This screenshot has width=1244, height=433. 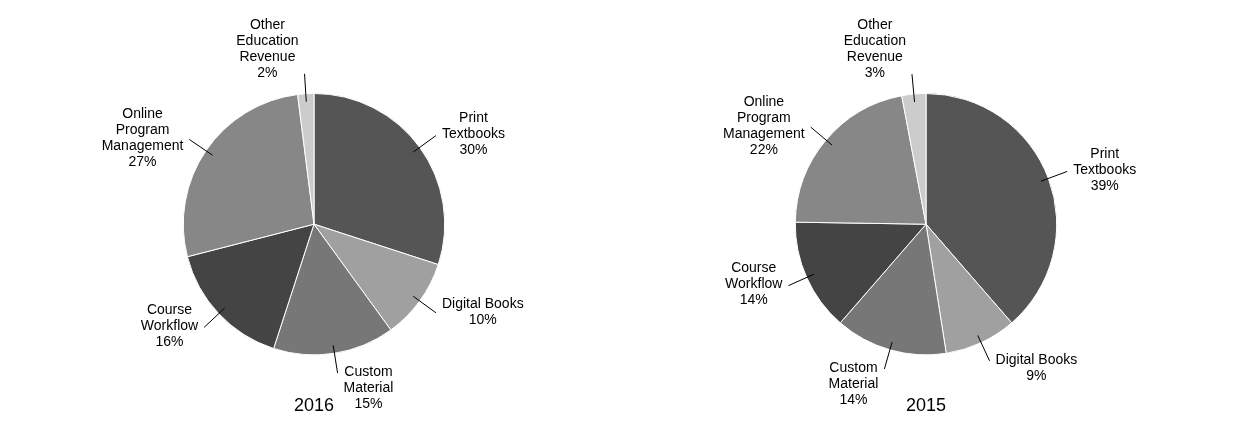 What do you see at coordinates (926, 405) in the screenshot?
I see `text: 2015` at bounding box center [926, 405].